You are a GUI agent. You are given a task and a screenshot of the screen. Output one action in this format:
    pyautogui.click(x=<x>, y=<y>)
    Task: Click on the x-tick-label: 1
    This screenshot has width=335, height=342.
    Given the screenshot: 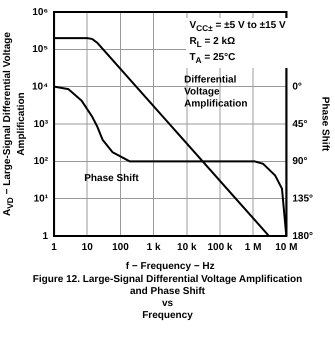 What is the action you would take?
    pyautogui.click(x=54, y=247)
    